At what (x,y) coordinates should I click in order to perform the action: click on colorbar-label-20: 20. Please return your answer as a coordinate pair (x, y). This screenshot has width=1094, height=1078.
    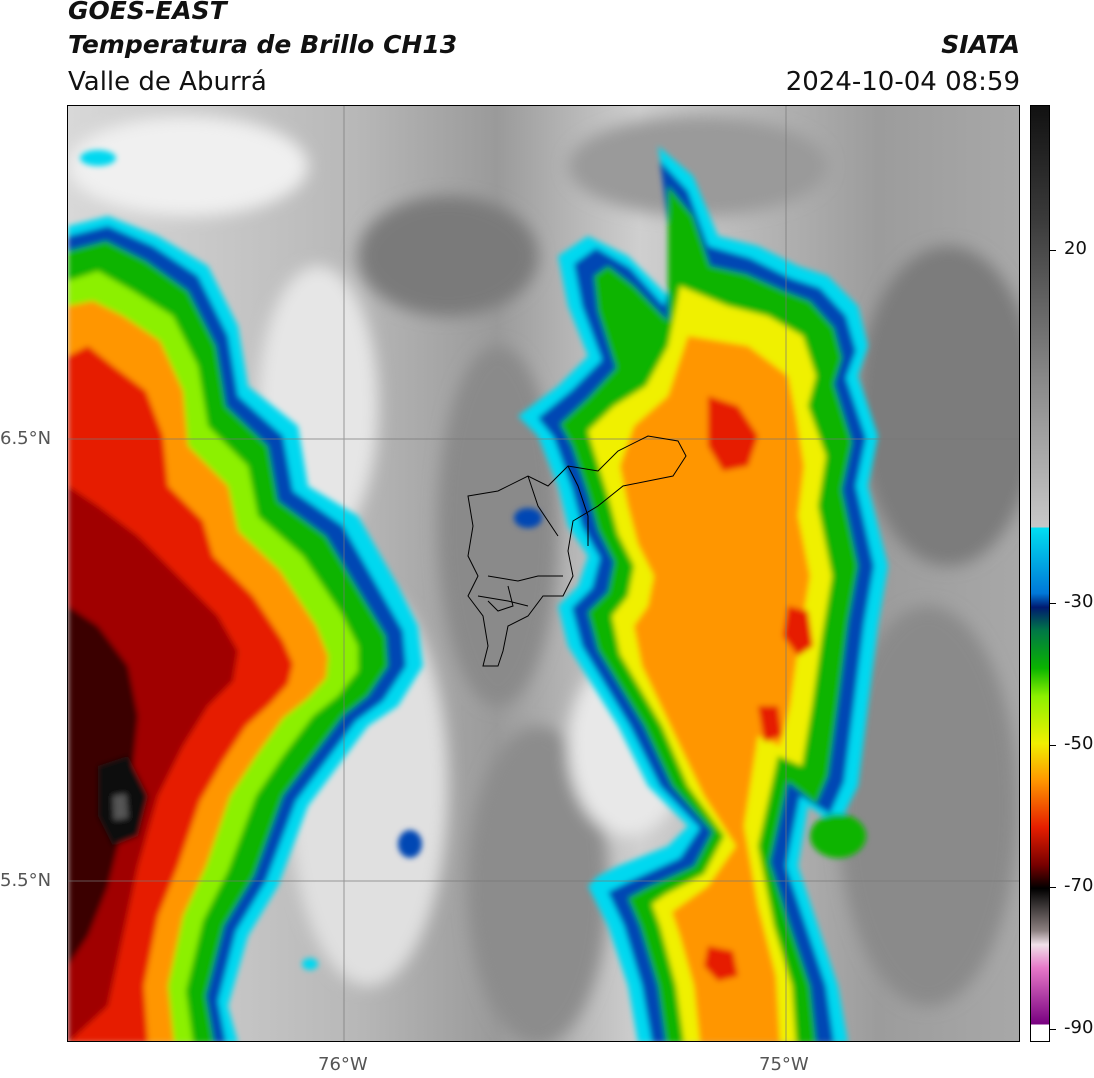
    Looking at the image, I should click on (1075, 248).